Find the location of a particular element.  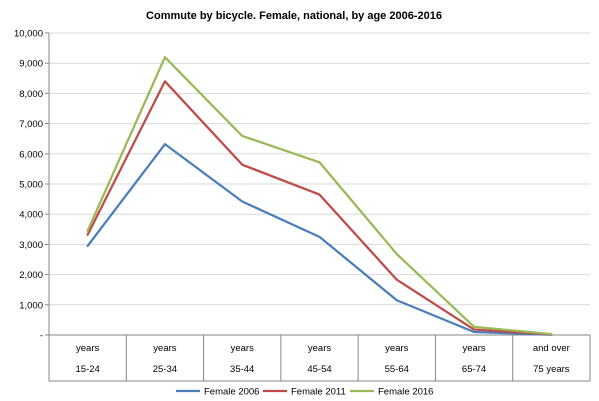

legend: Female 2006 Female 2011 Female 2016 is located at coordinates (304, 392).